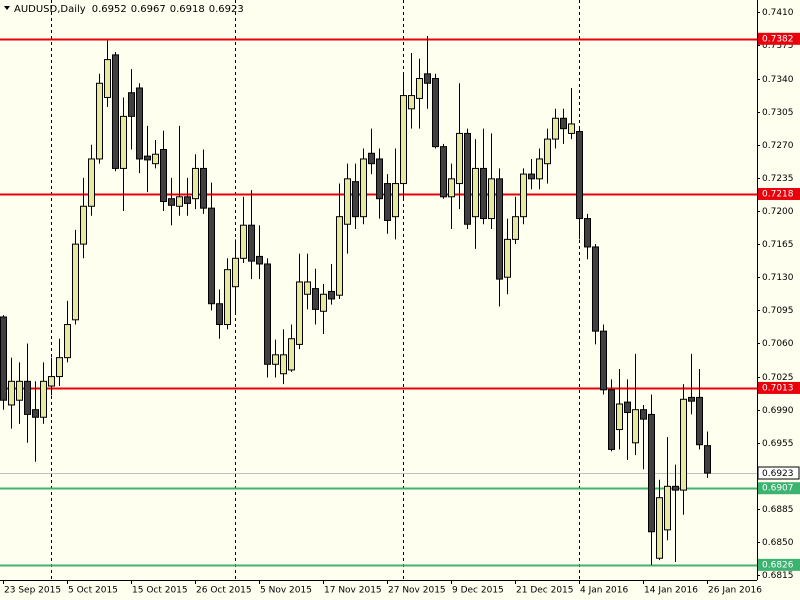 Image resolution: width=800 pixels, height=600 pixels. I want to click on x-tick-label: 14 Jan 2016, so click(671, 591).